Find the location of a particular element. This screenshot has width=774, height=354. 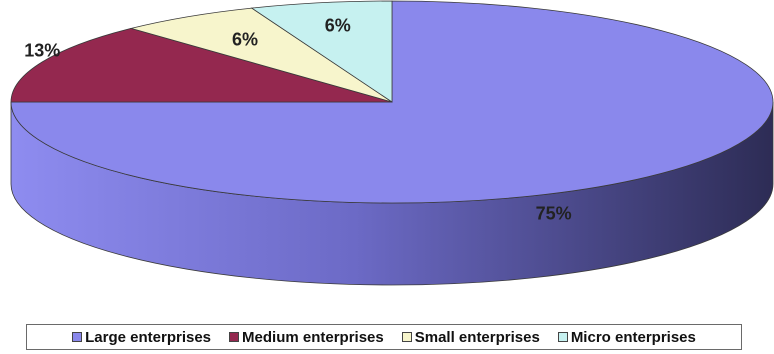

legend-item-large: Large enterprises is located at coordinates (141, 337).